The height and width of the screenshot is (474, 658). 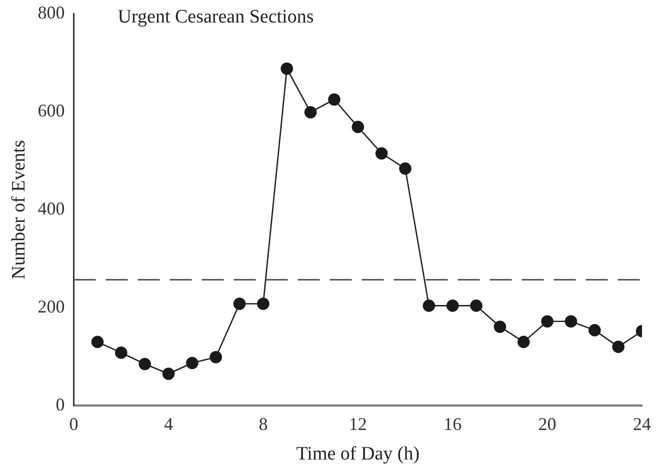 What do you see at coordinates (547, 424) in the screenshot?
I see `x-tick-label: 20` at bounding box center [547, 424].